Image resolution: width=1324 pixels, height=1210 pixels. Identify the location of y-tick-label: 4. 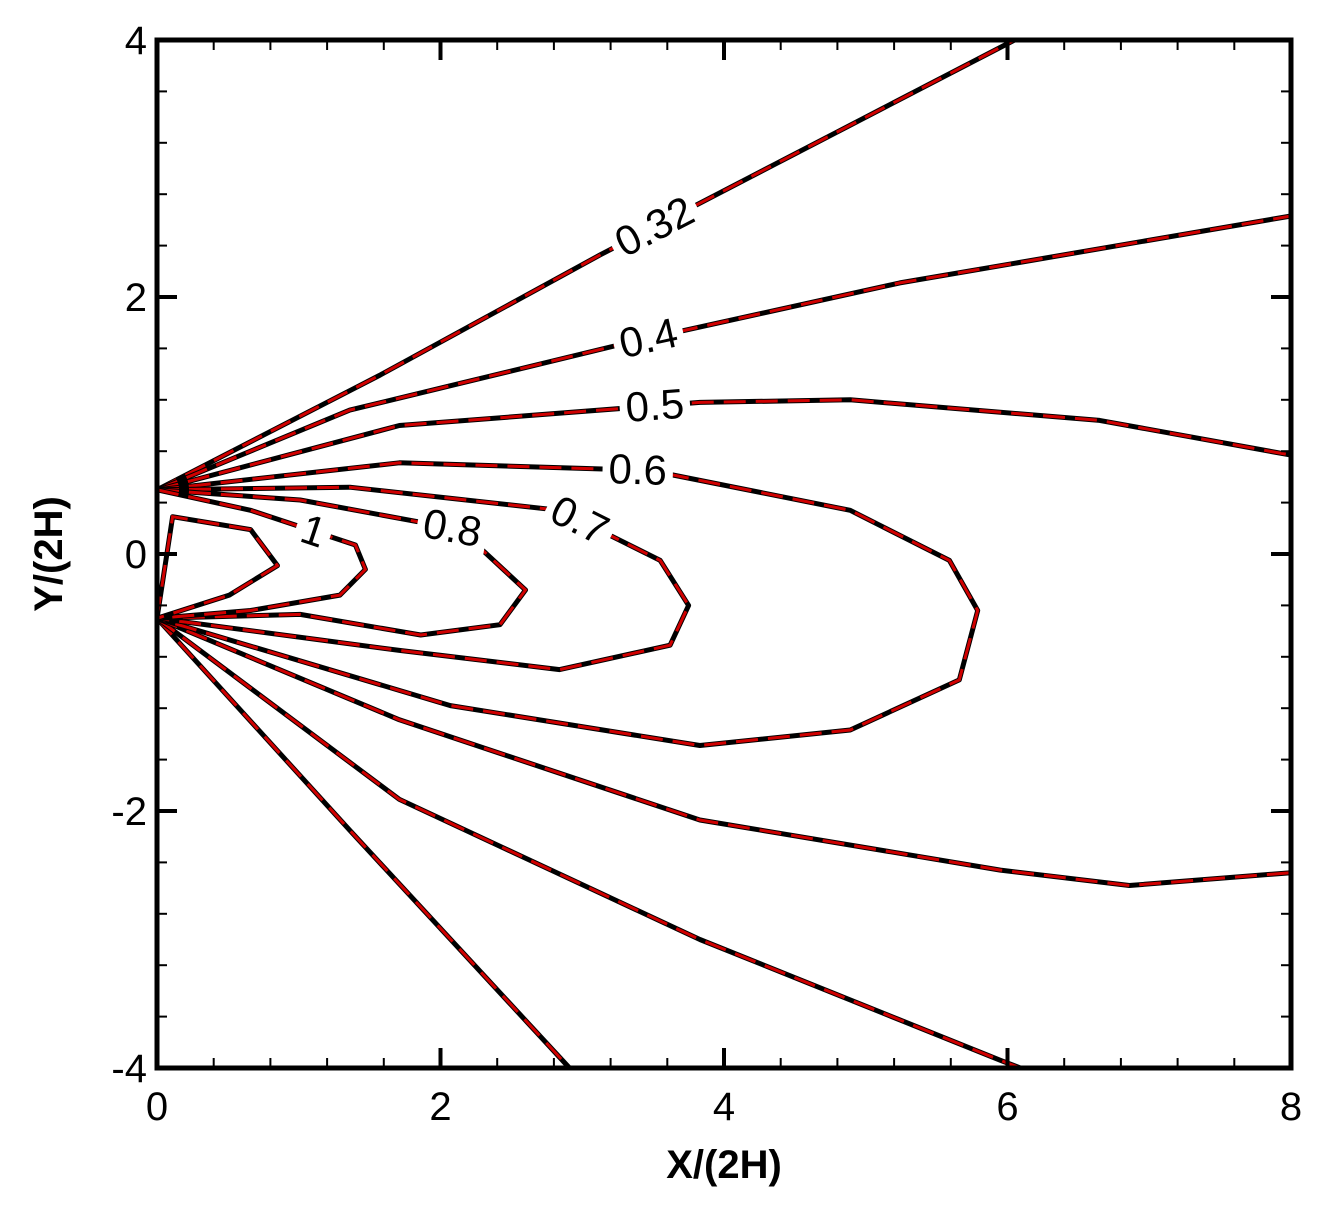
(136, 41).